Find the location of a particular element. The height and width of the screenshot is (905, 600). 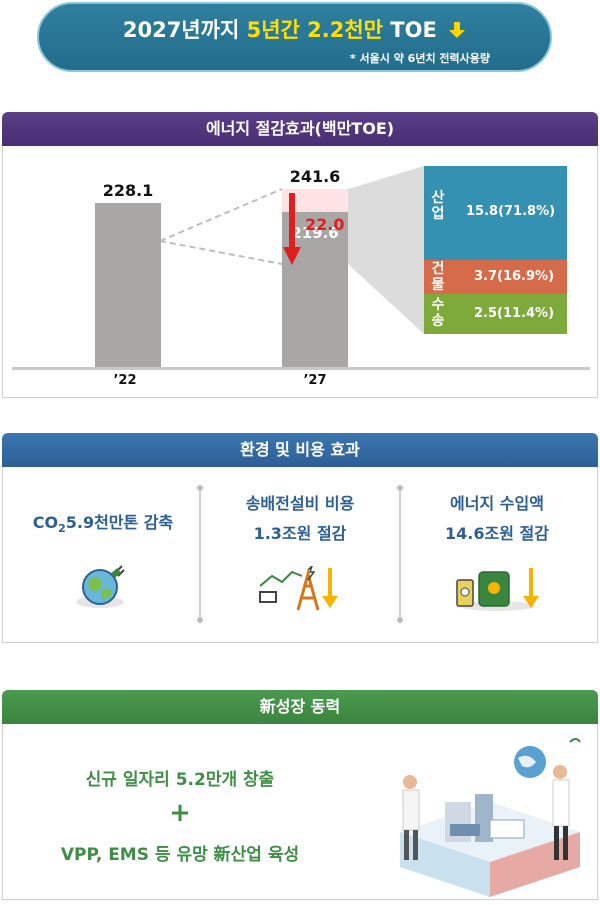

bar-2027-reduced-value: 219.6 is located at coordinates (315, 232).